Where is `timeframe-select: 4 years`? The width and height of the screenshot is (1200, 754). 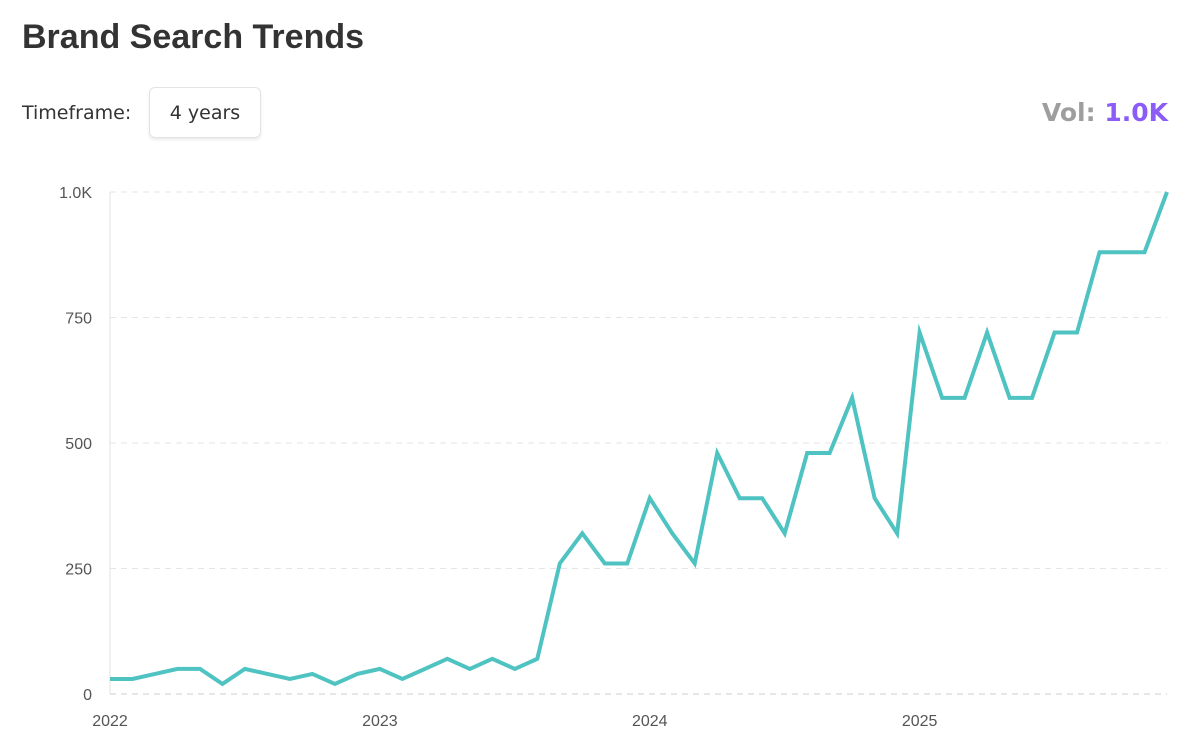 timeframe-select: 4 years is located at coordinates (205, 112).